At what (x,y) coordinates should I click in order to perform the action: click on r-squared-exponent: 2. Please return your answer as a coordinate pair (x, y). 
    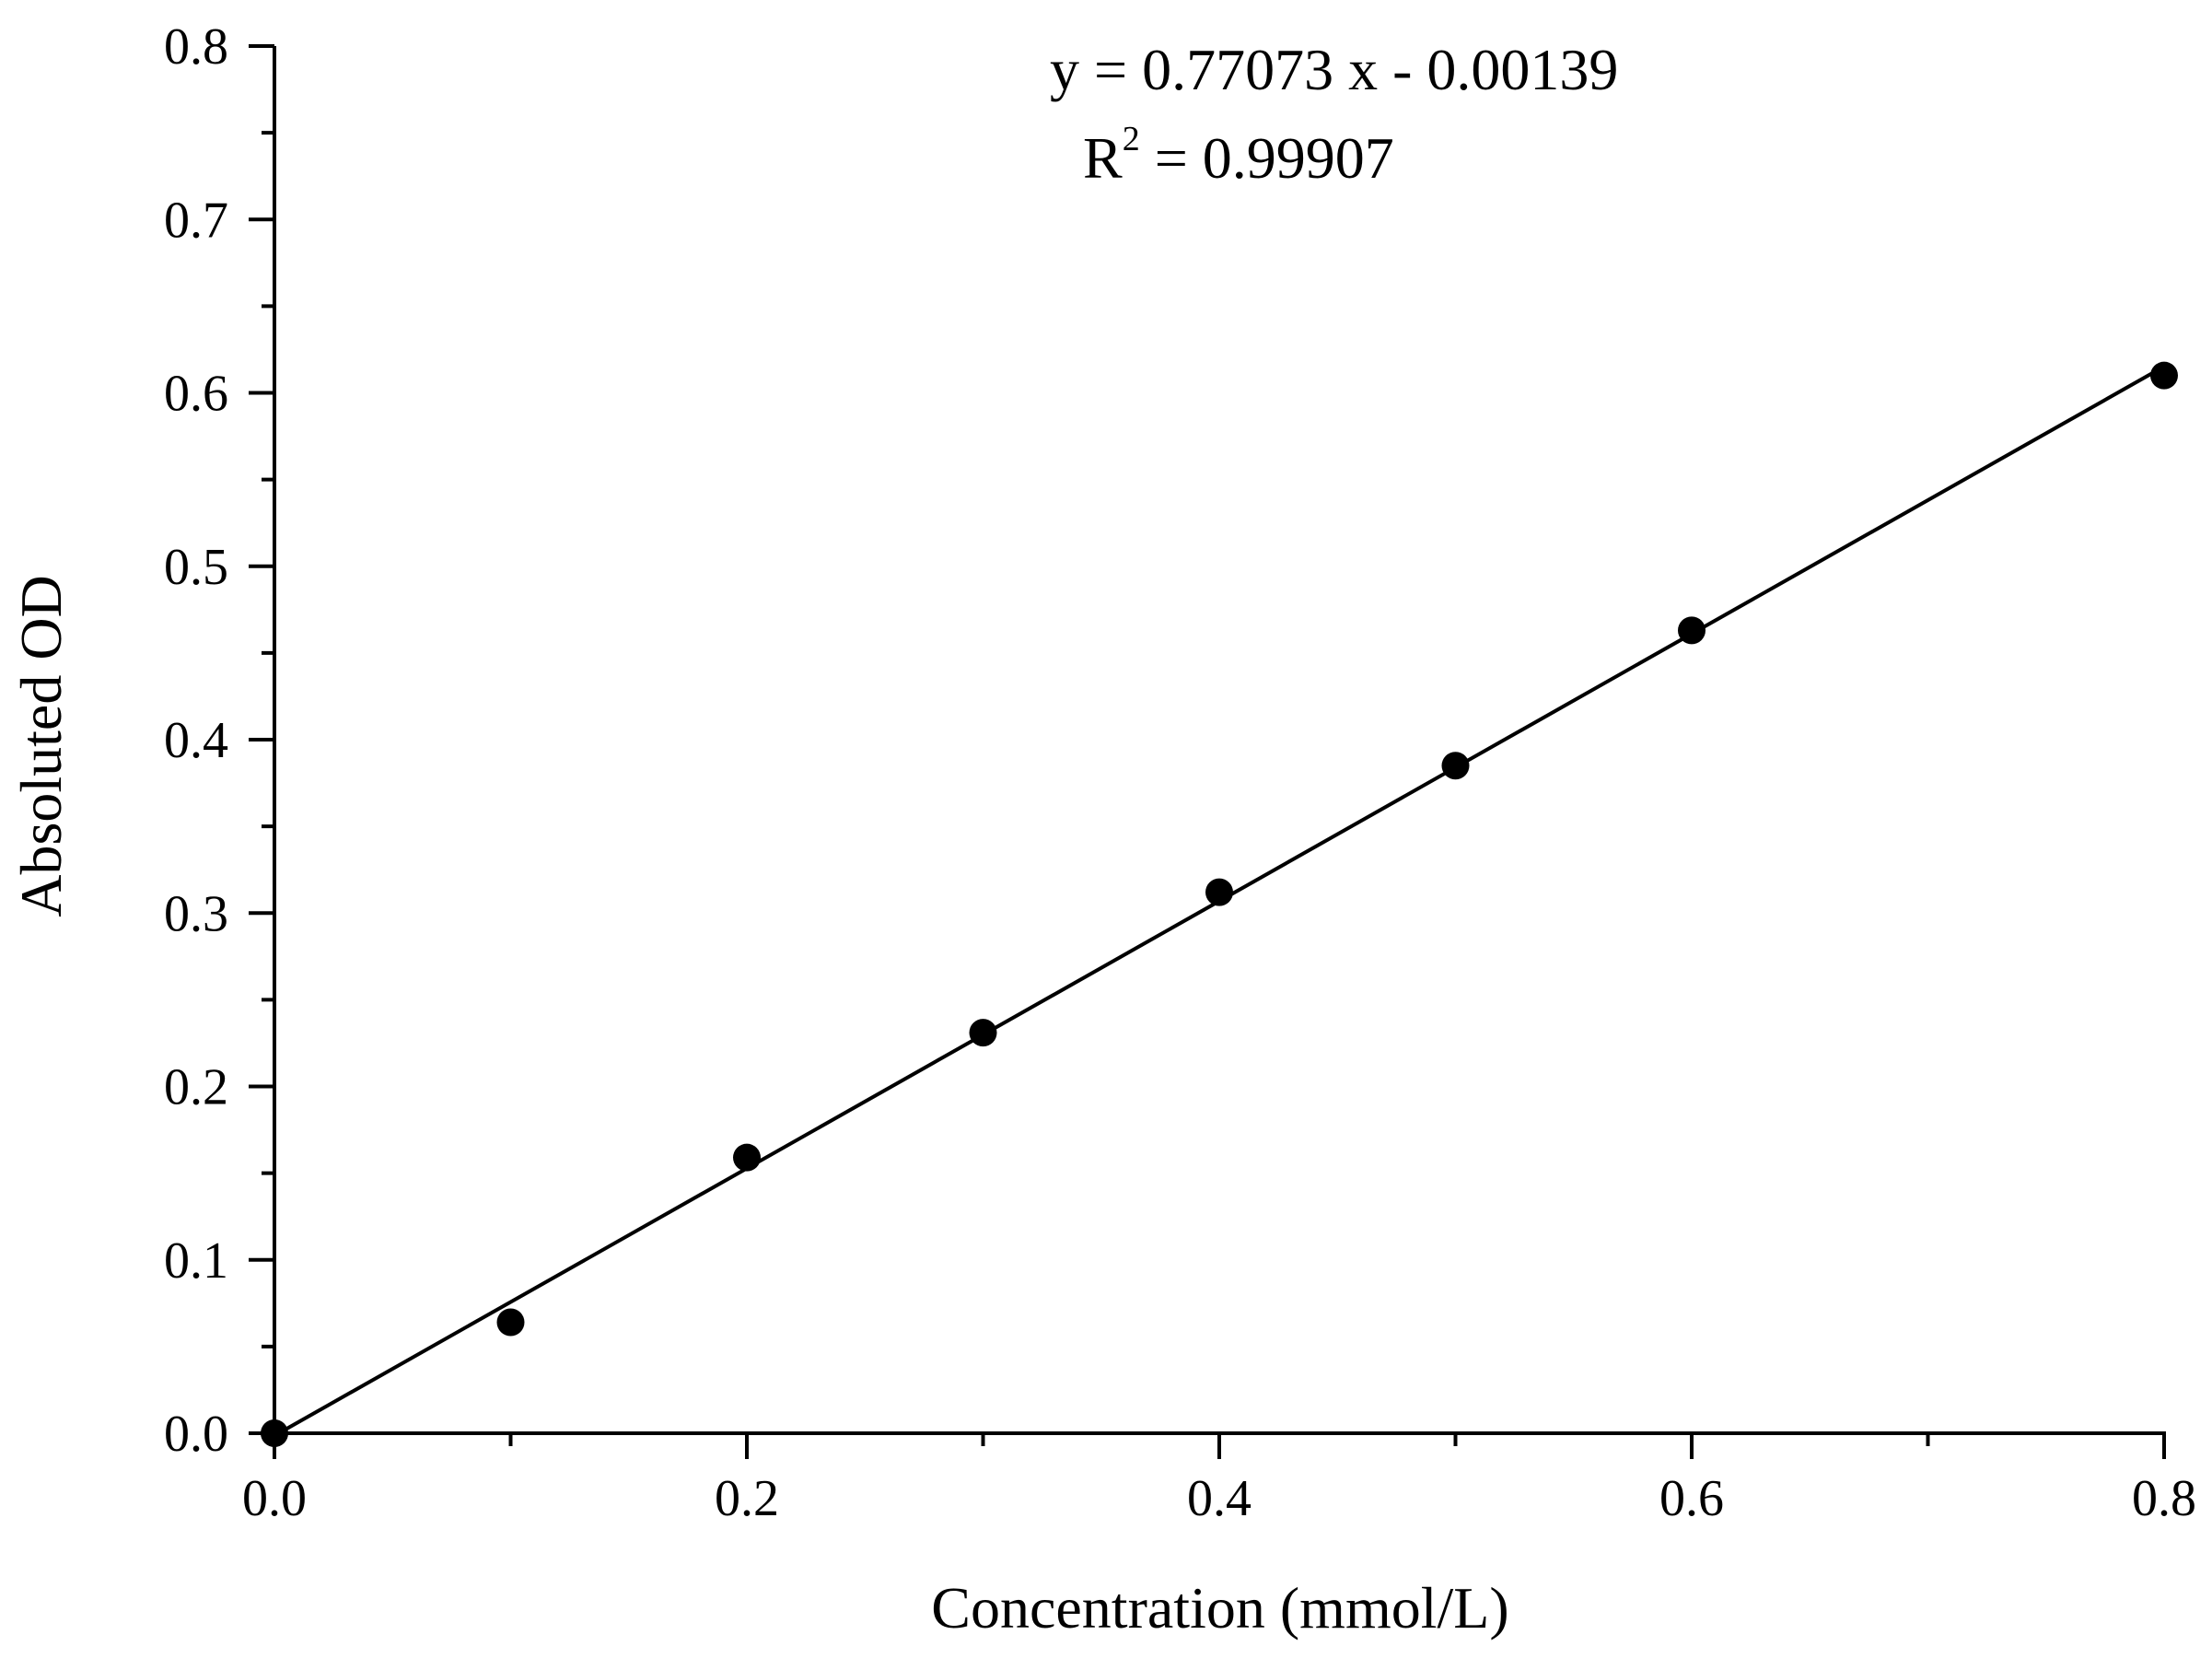
    Looking at the image, I should click on (1132, 139).